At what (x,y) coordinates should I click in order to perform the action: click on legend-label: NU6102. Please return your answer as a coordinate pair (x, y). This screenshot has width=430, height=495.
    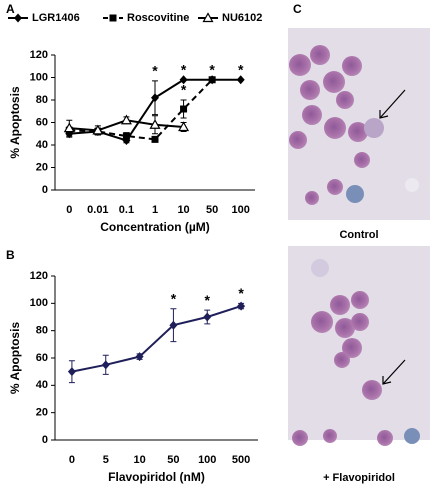
    Looking at the image, I should click on (242, 18).